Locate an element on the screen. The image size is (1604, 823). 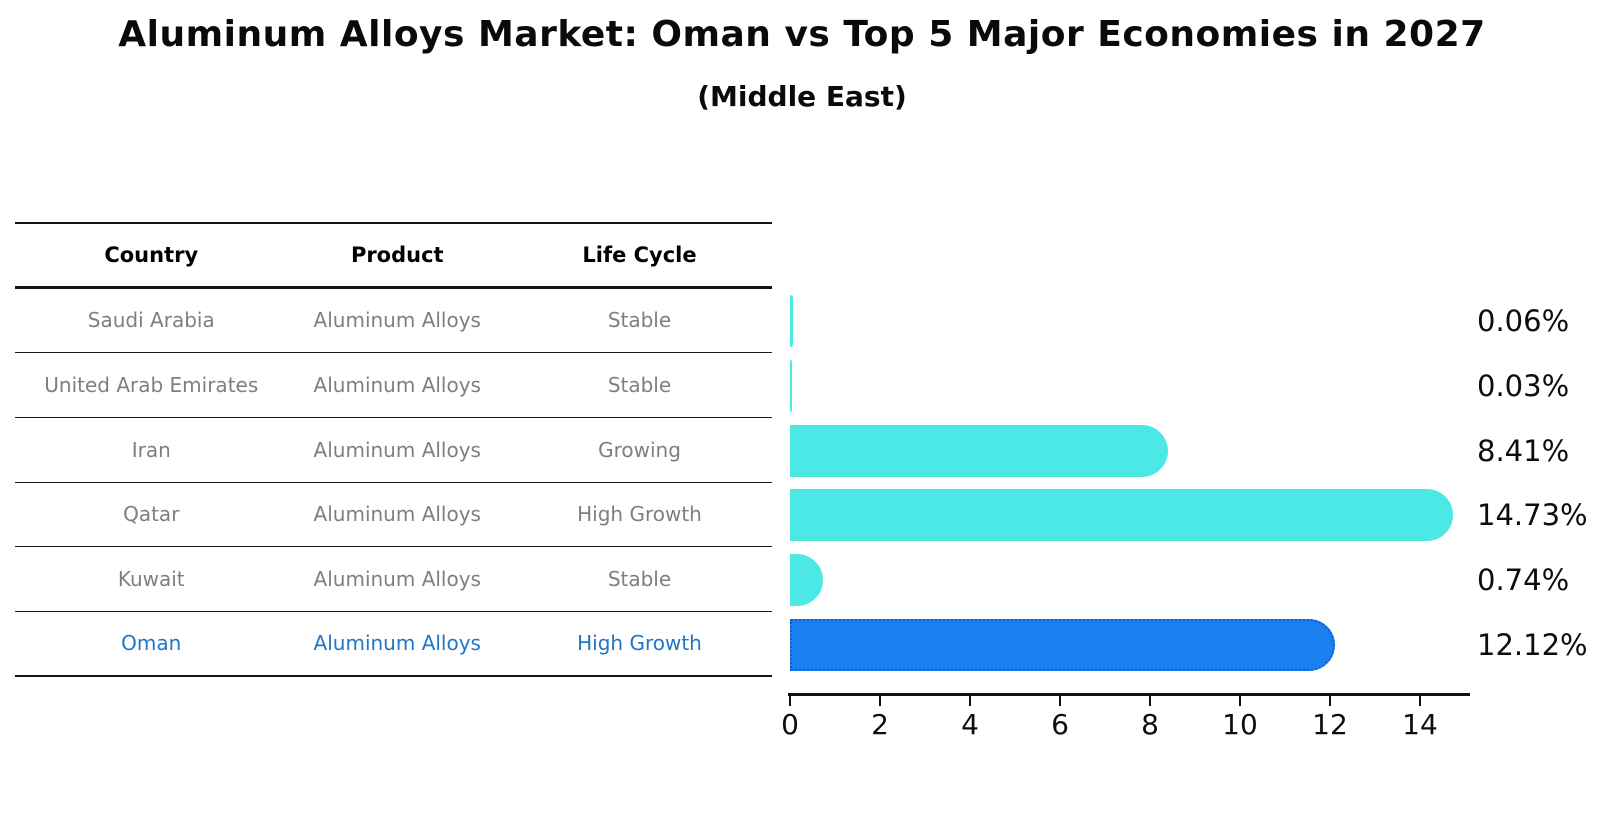
table-header-row: Country Product Life Cycle is located at coordinates (393, 256).